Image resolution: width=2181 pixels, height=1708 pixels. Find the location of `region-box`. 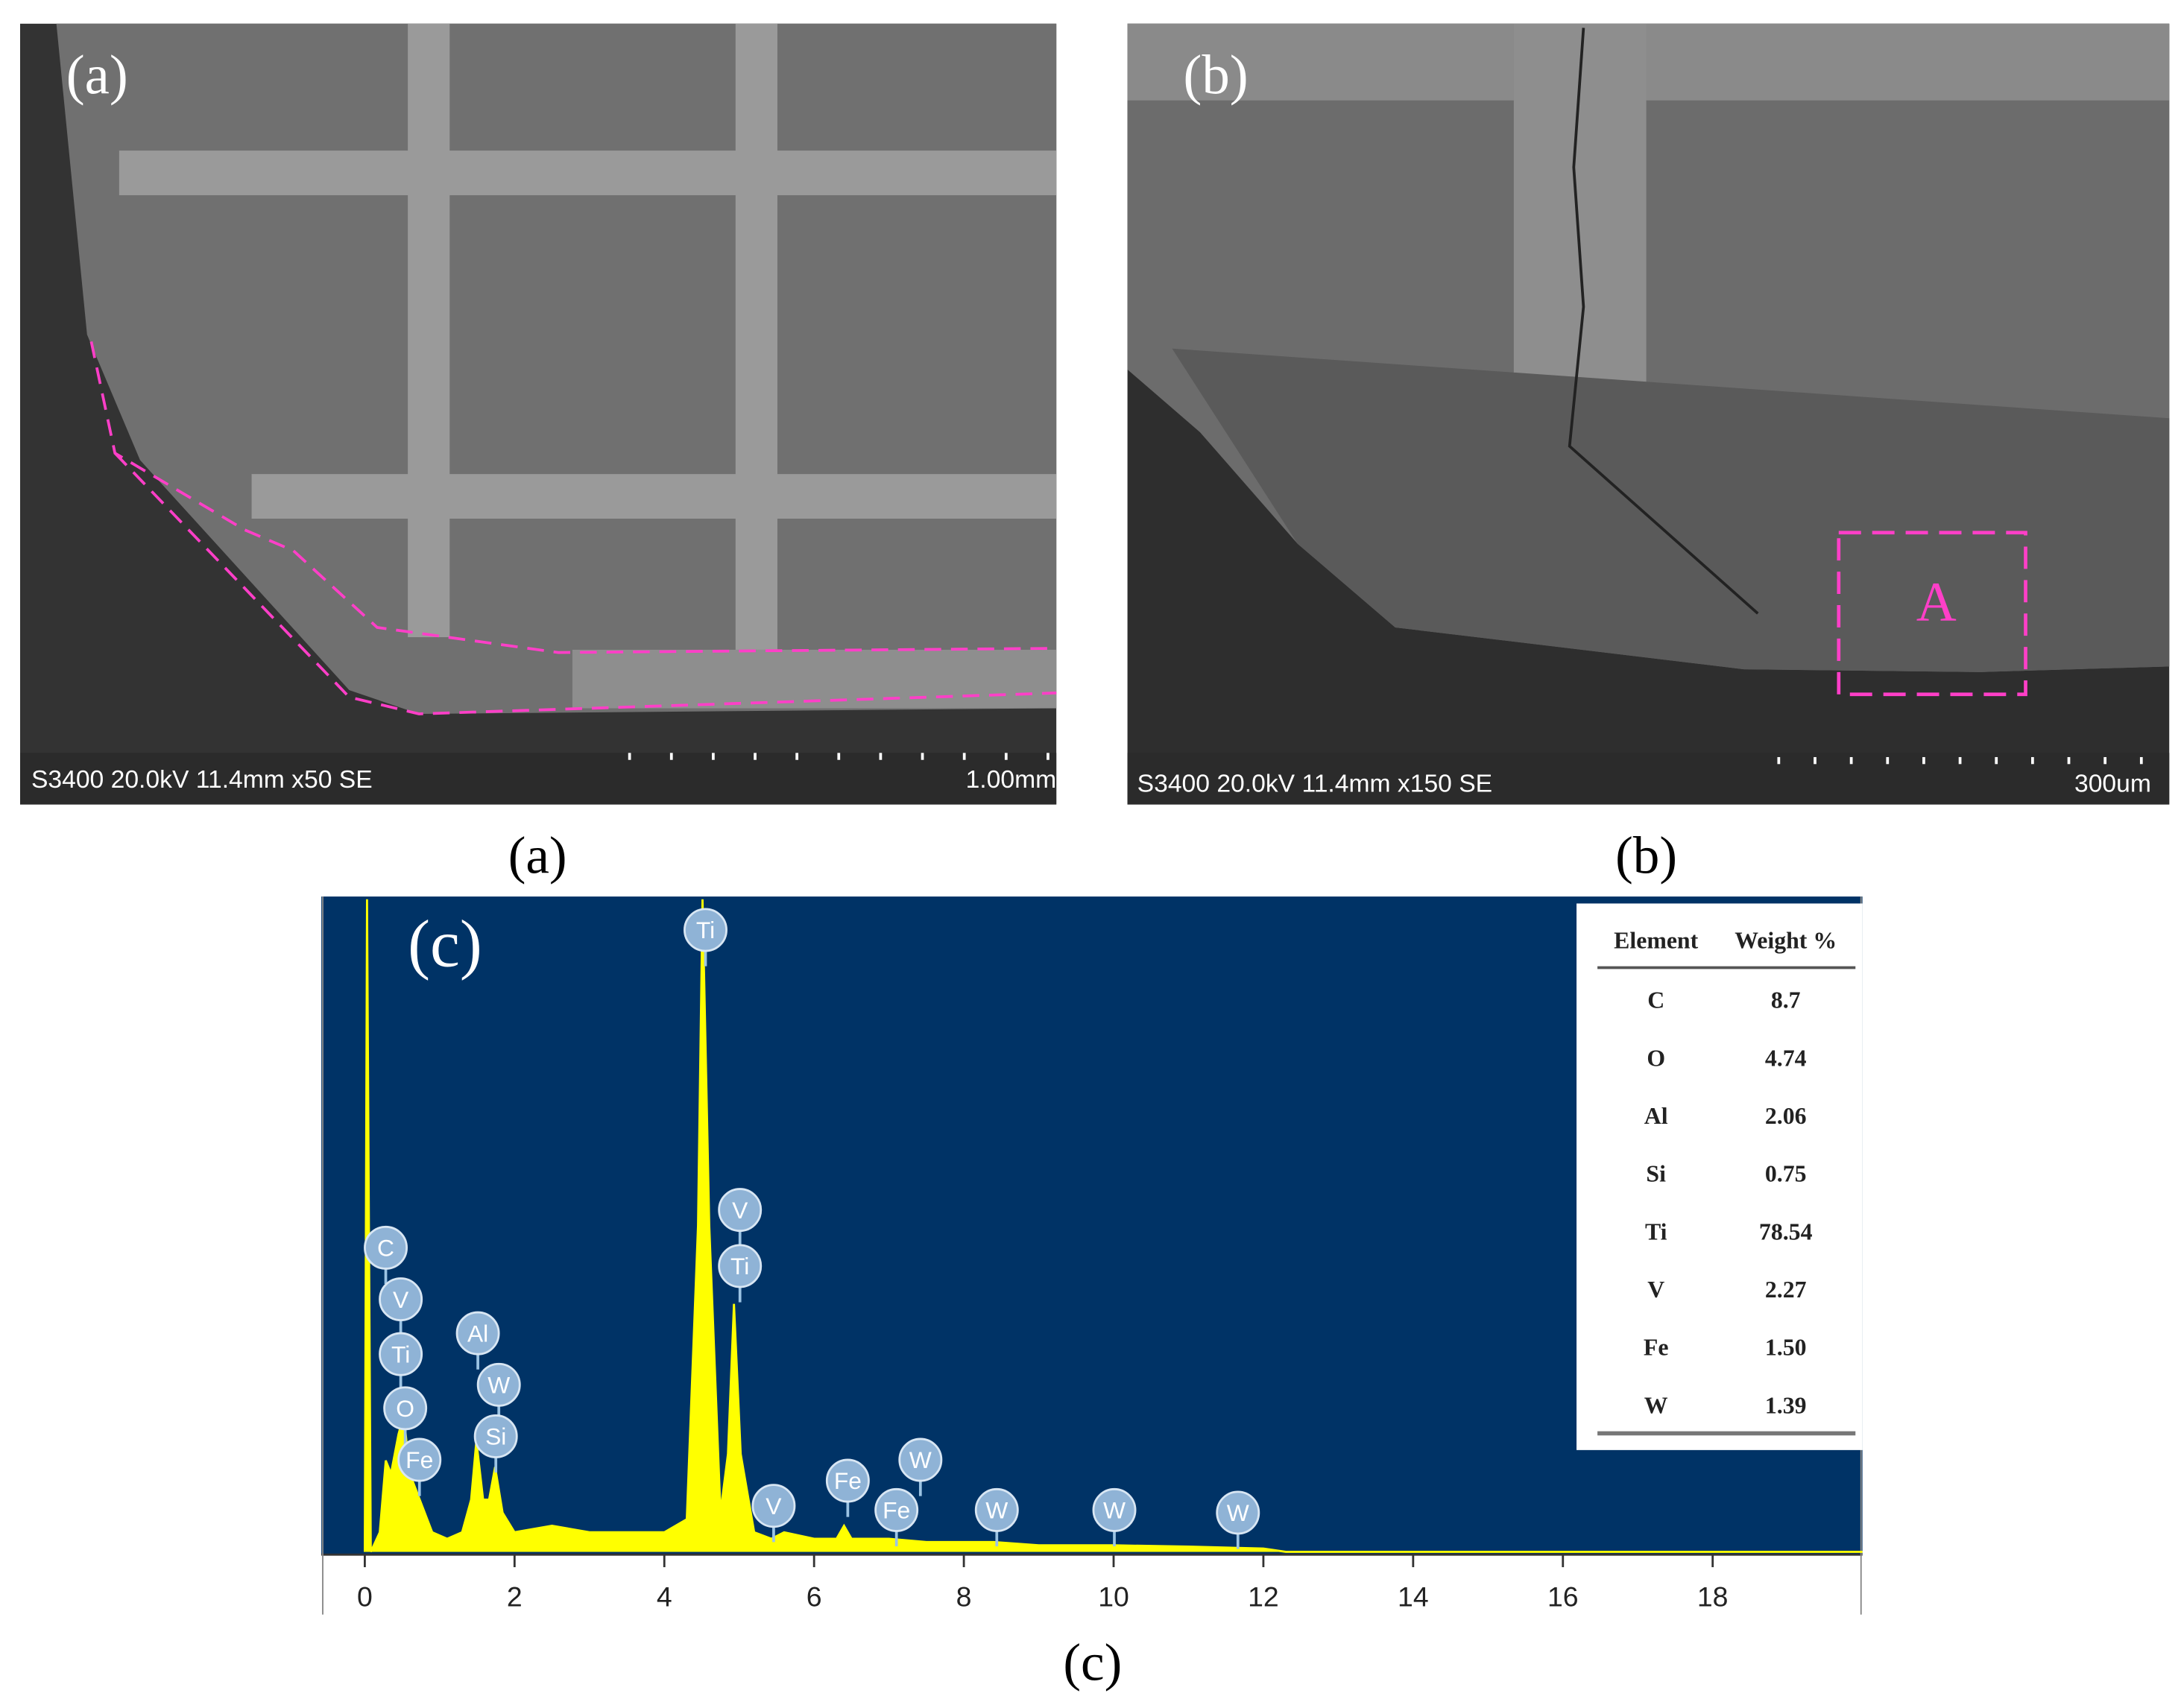

region-box is located at coordinates (1932, 614).